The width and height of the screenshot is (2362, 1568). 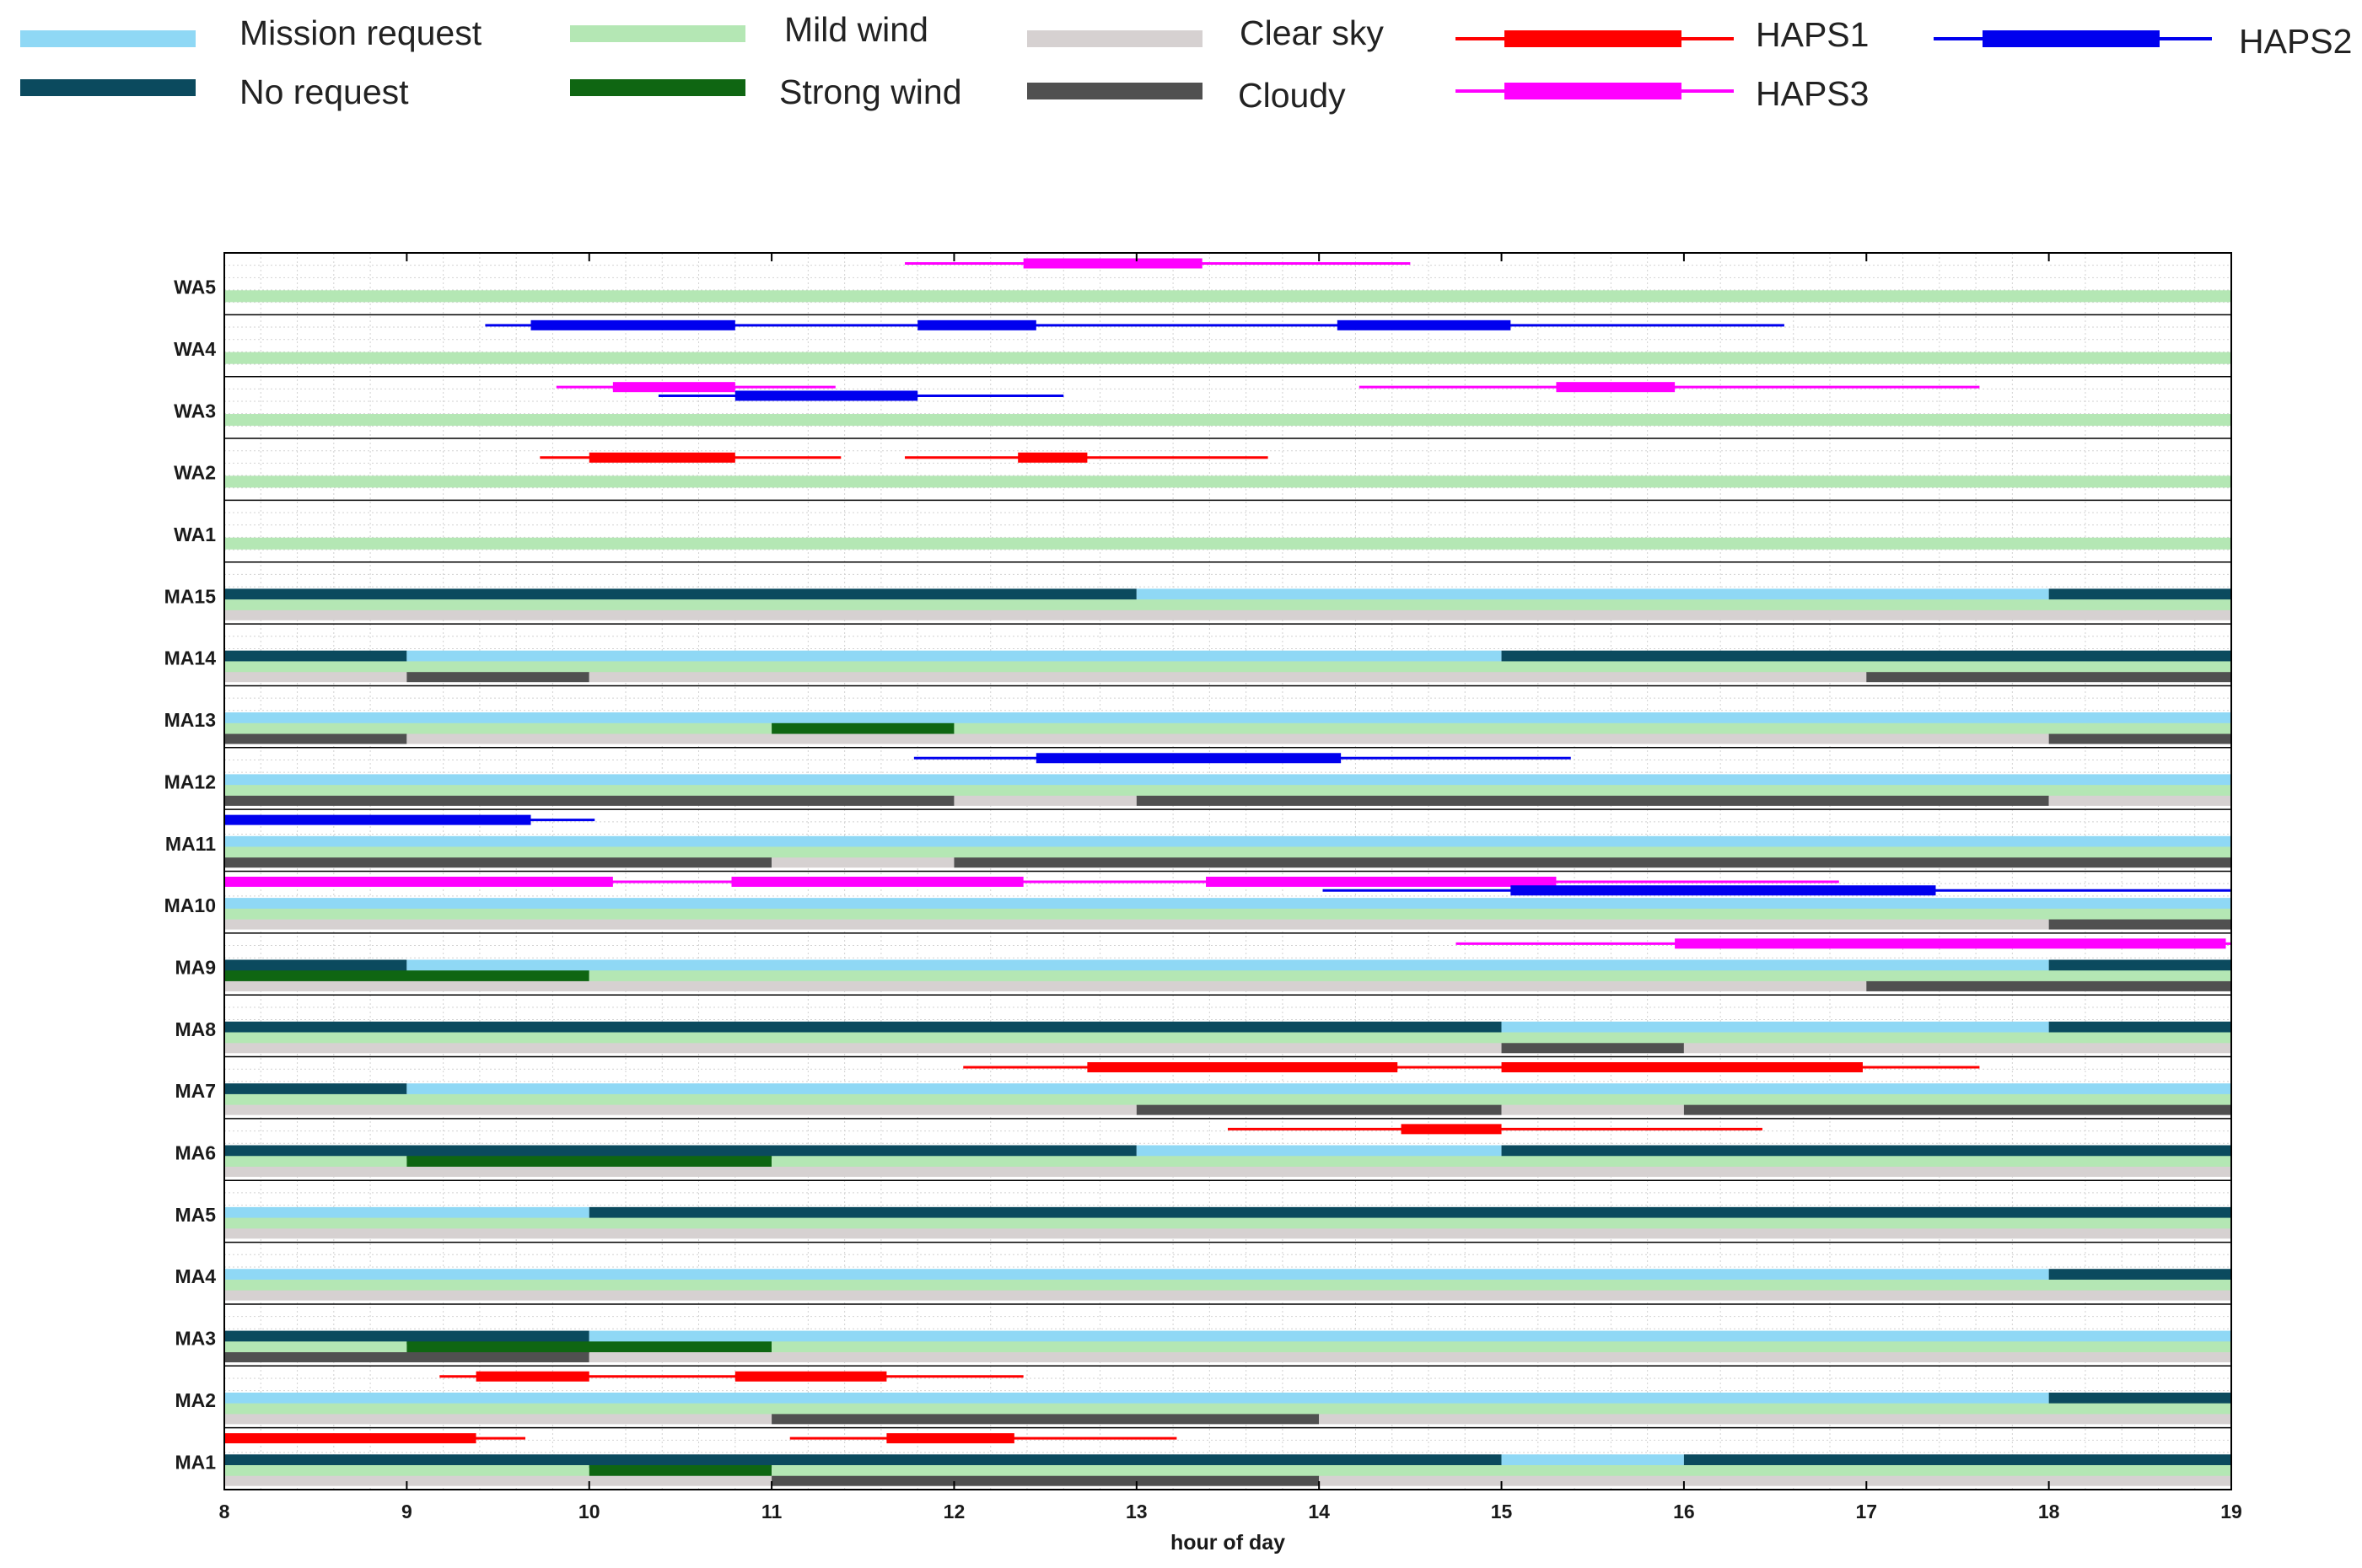 I want to click on row-label: MA12, so click(x=190, y=781).